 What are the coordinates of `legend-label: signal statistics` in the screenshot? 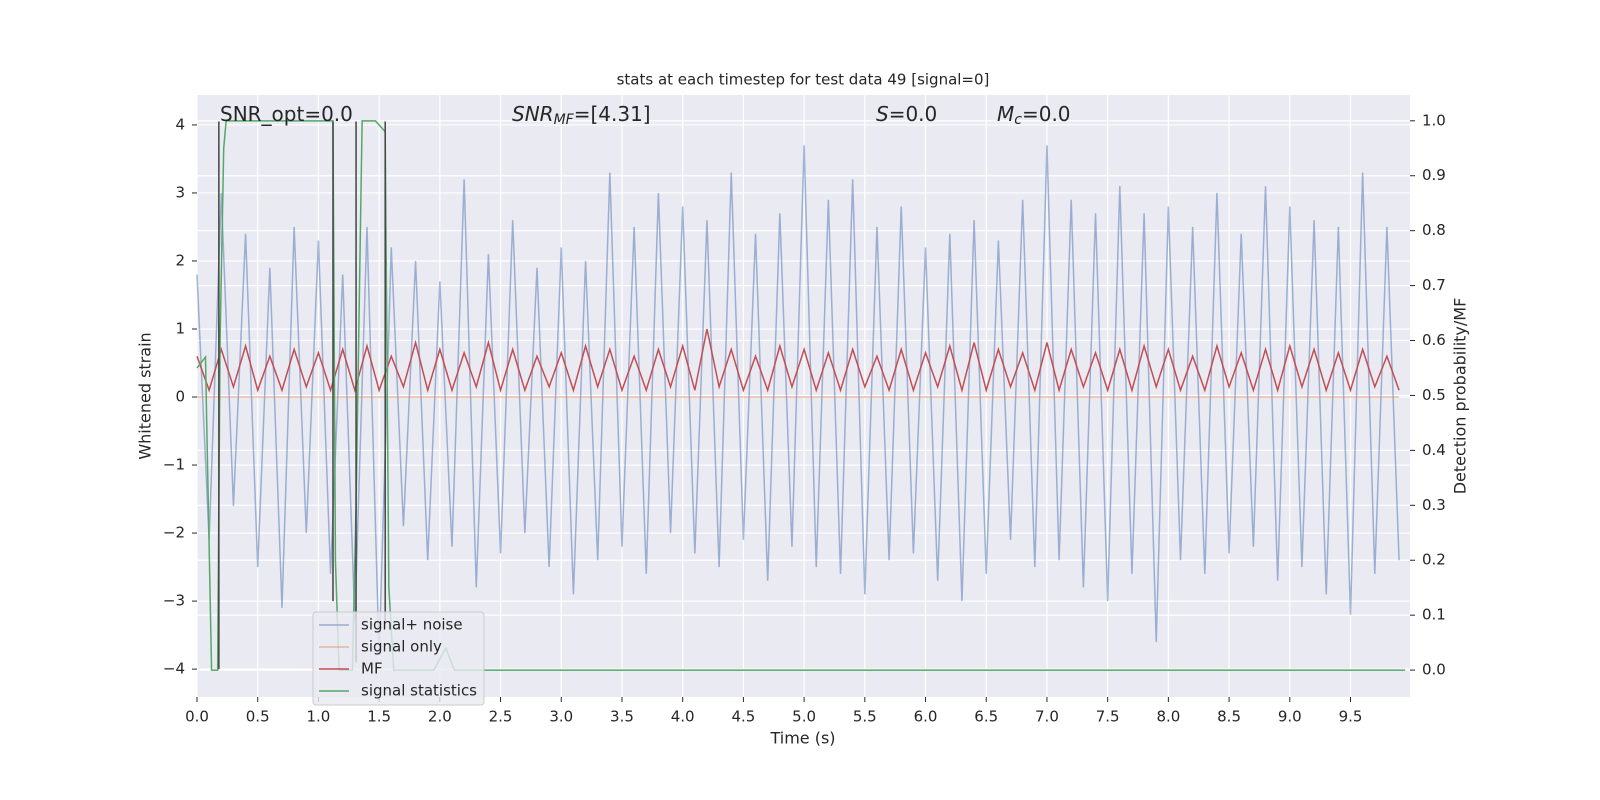 It's located at (419, 691).